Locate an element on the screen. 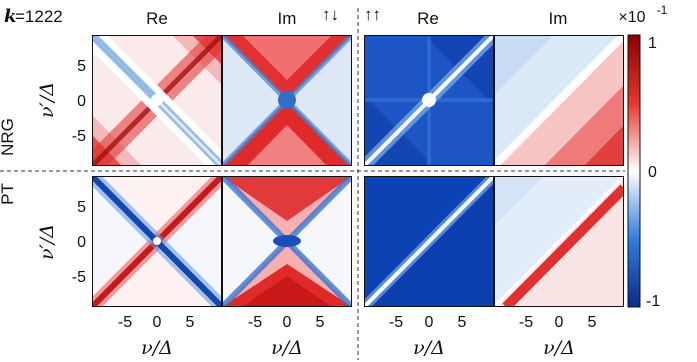  colorbar-tick-zero: 0 is located at coordinates (652, 172).